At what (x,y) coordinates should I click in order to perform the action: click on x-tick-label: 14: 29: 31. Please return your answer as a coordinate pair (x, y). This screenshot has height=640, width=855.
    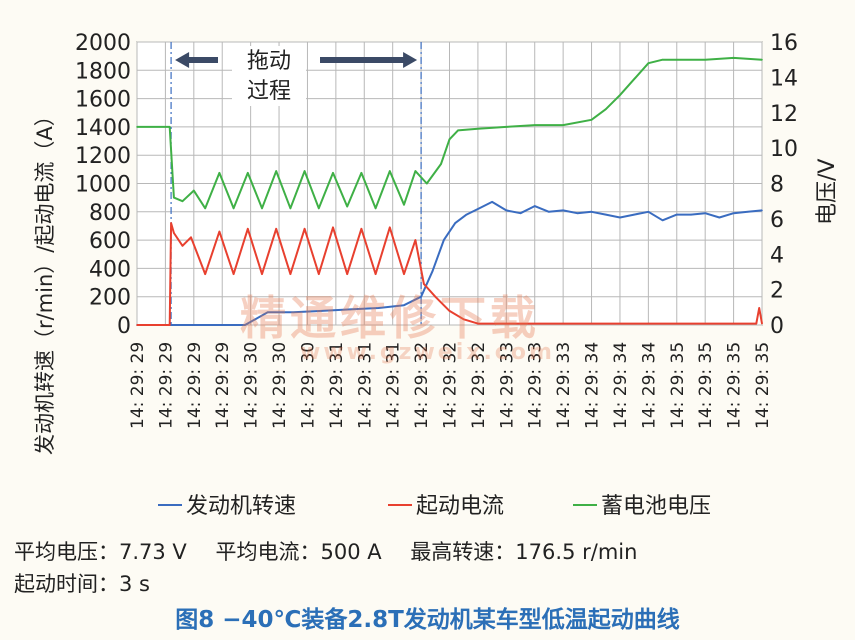
    Looking at the image, I should click on (365, 385).